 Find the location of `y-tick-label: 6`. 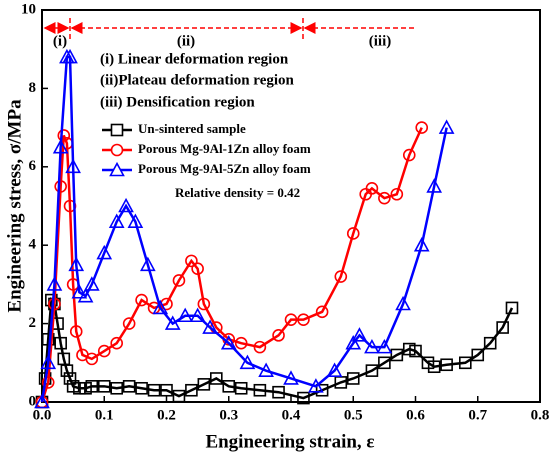

y-tick-label: 6 is located at coordinates (33, 166).